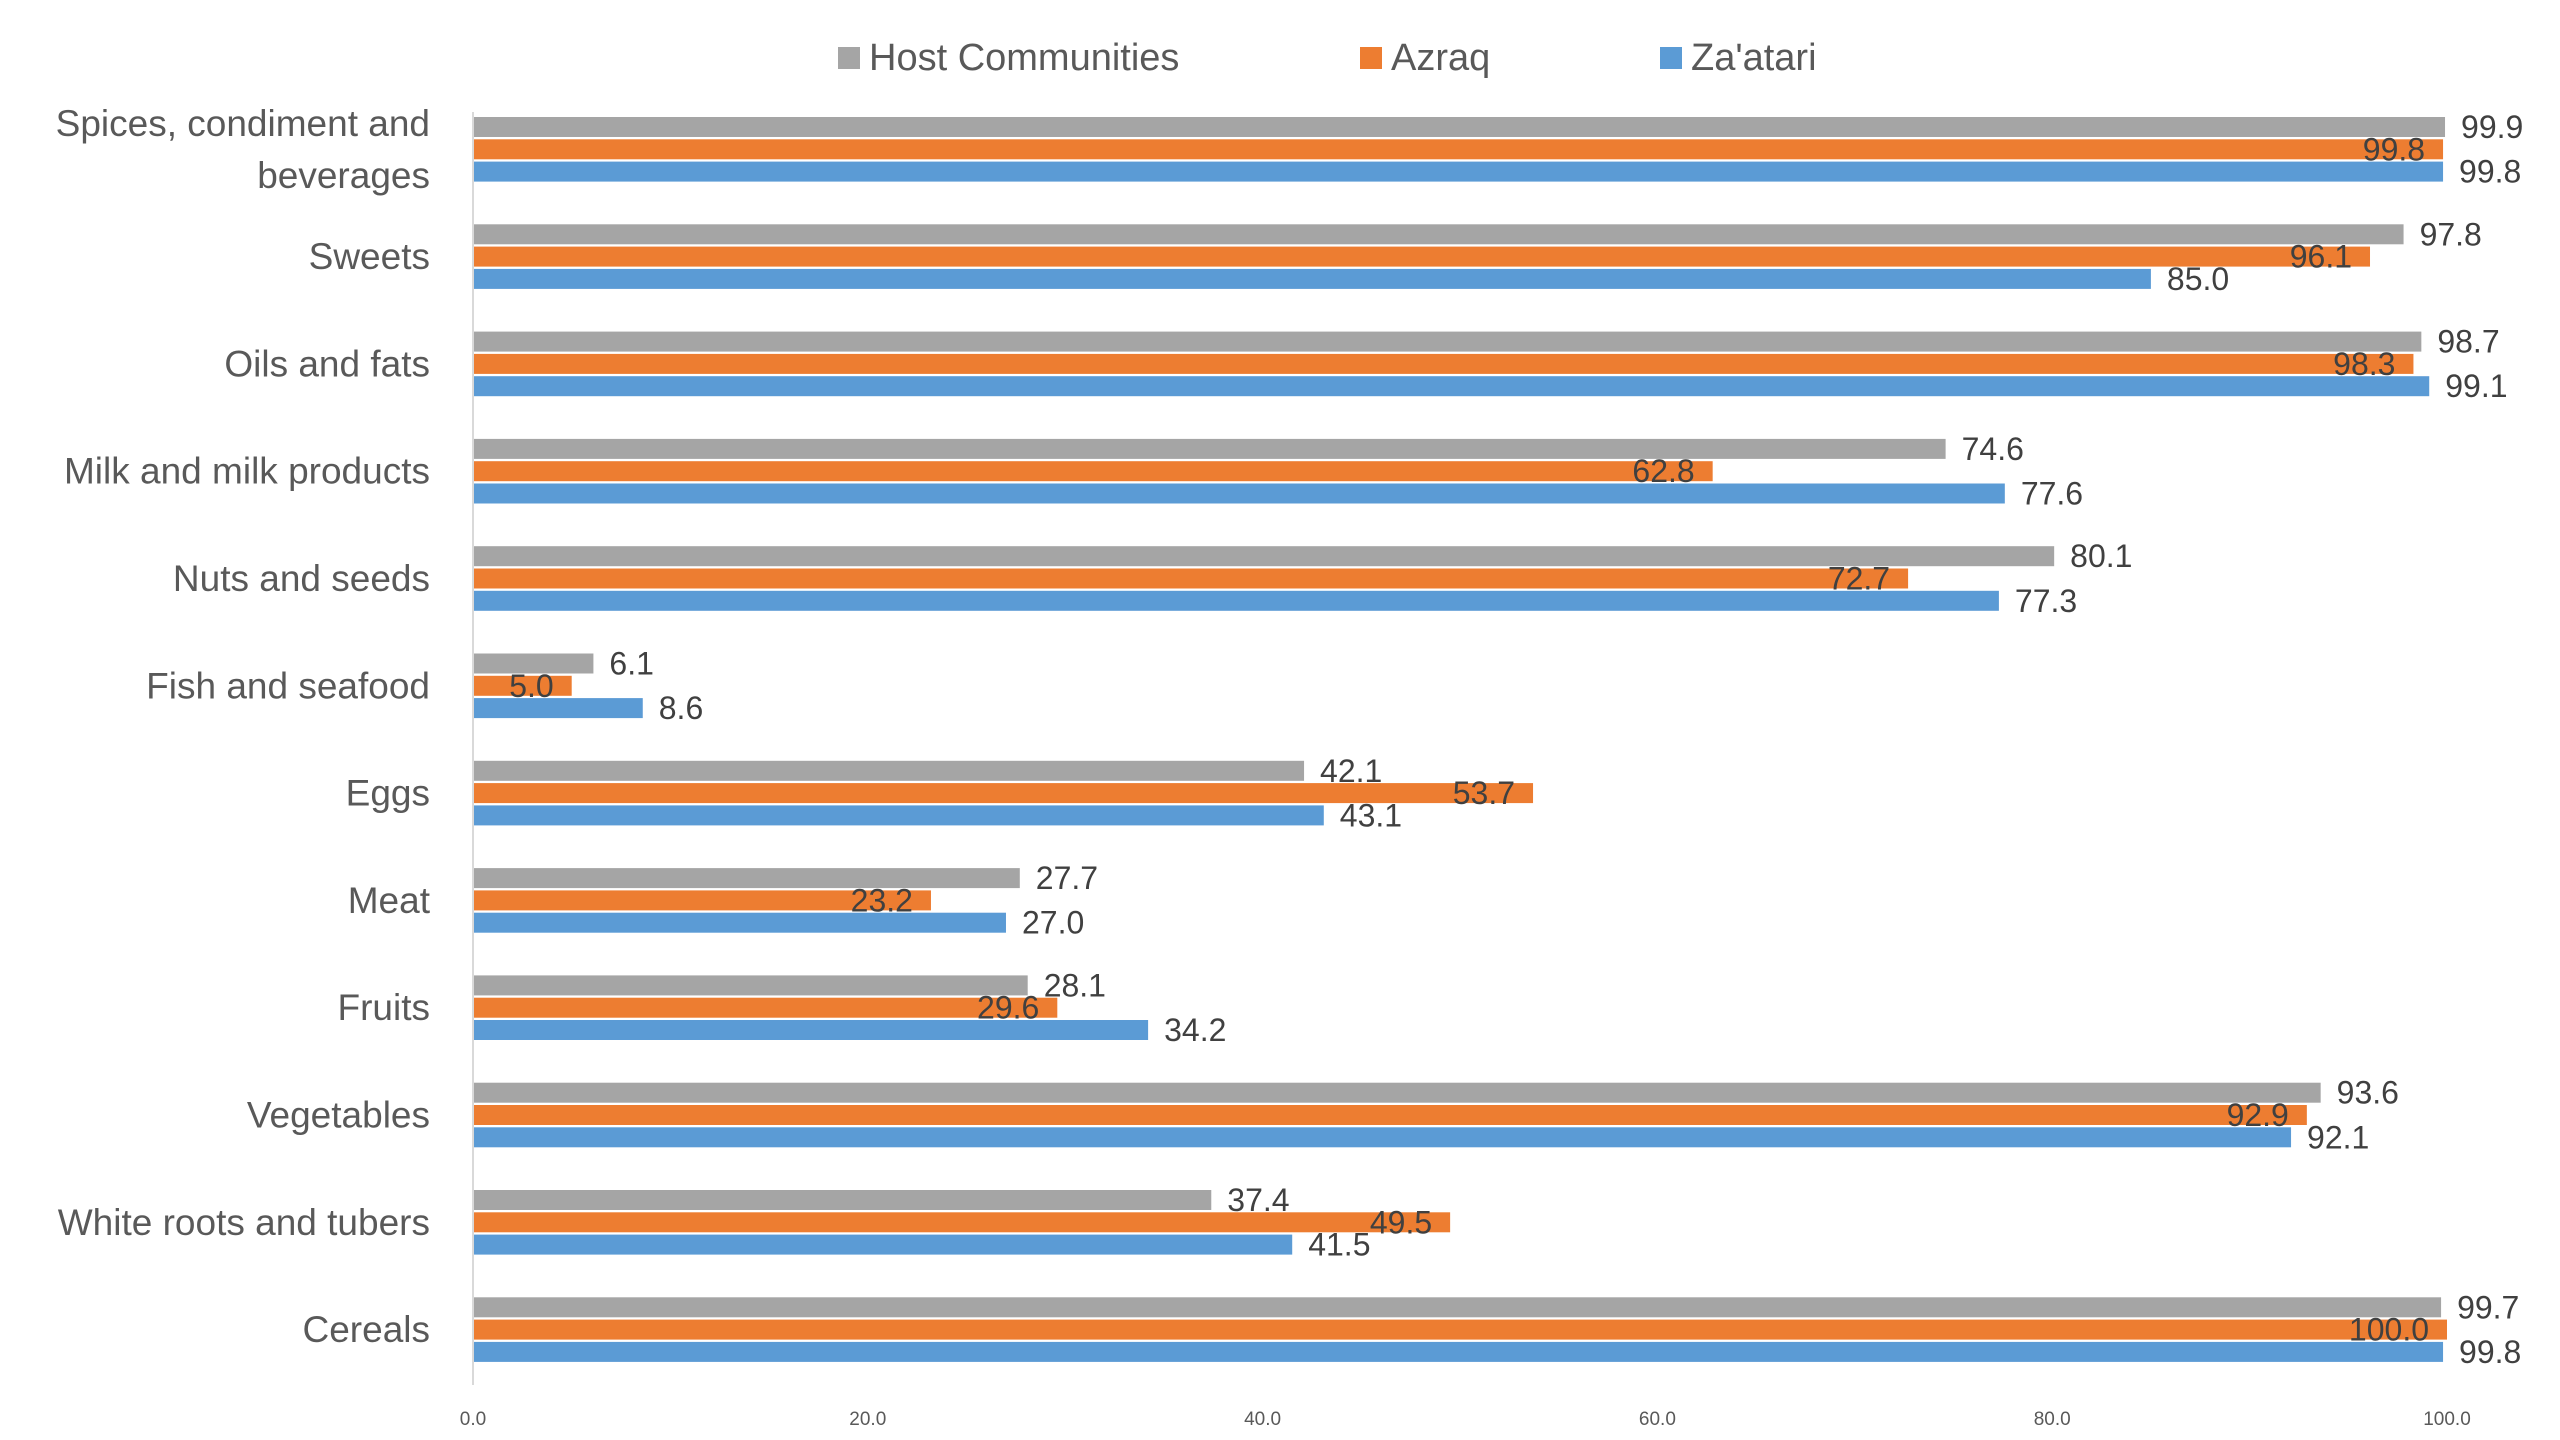 Image resolution: width=2560 pixels, height=1440 pixels. What do you see at coordinates (244, 1222) in the screenshot?
I see `category-label: White roots and tubers` at bounding box center [244, 1222].